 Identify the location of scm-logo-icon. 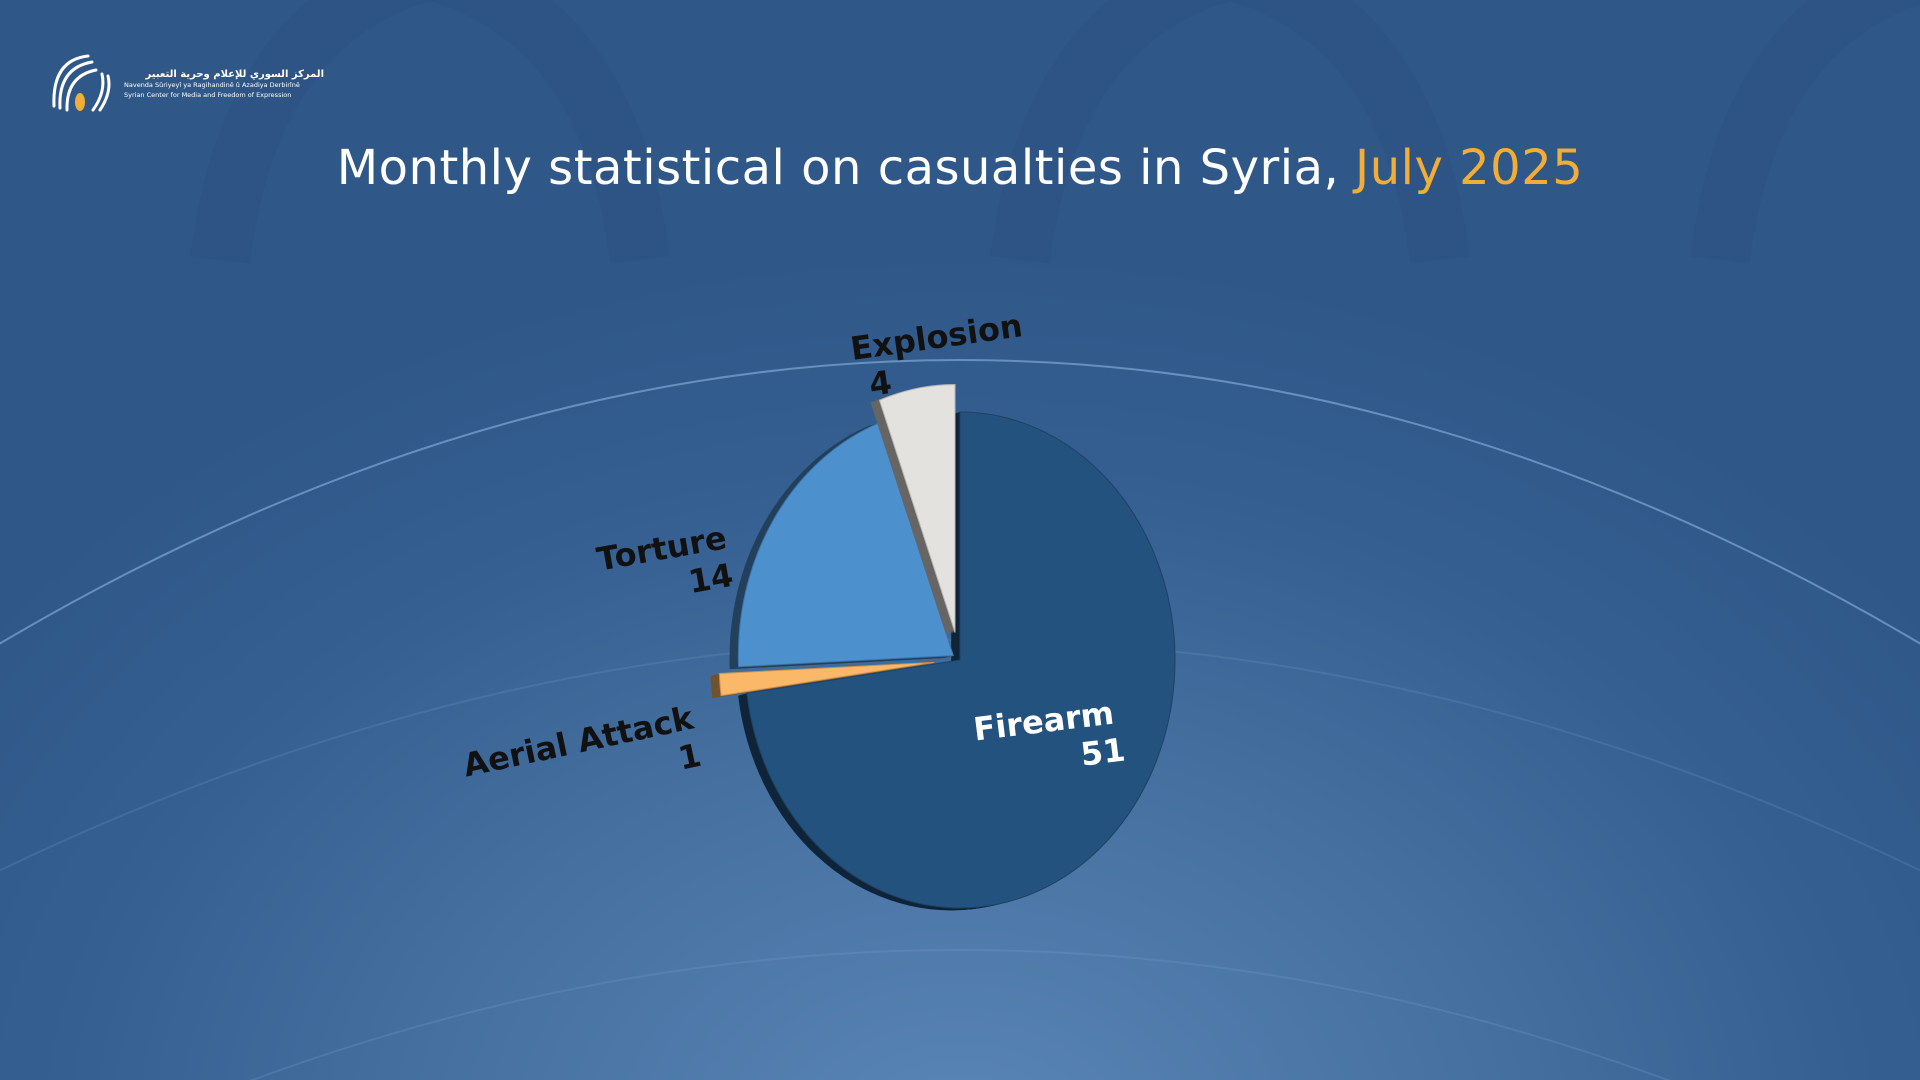
(81, 83).